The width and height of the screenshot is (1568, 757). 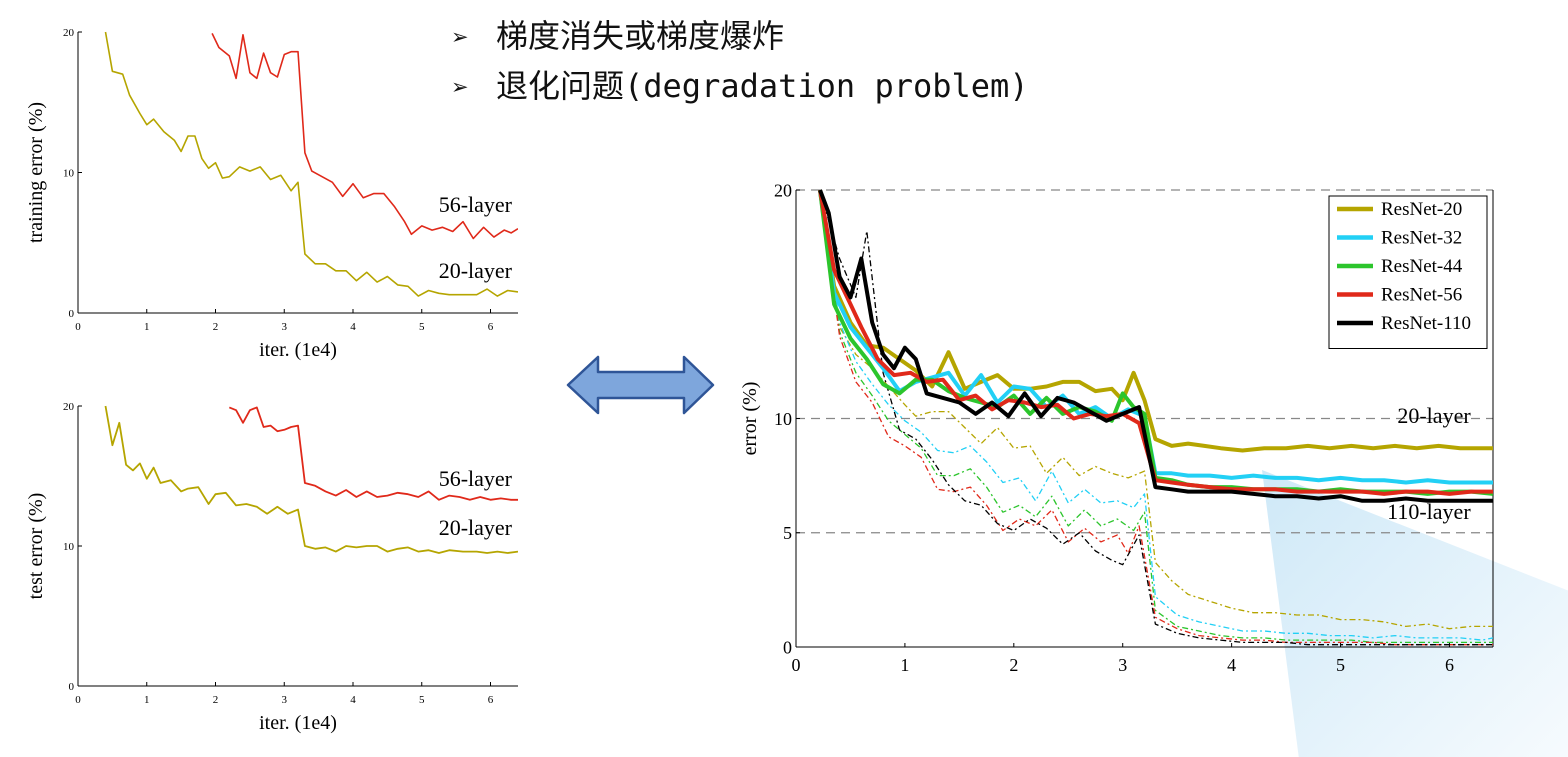 I want to click on y-axis-label: training error (%), so click(x=36, y=172).